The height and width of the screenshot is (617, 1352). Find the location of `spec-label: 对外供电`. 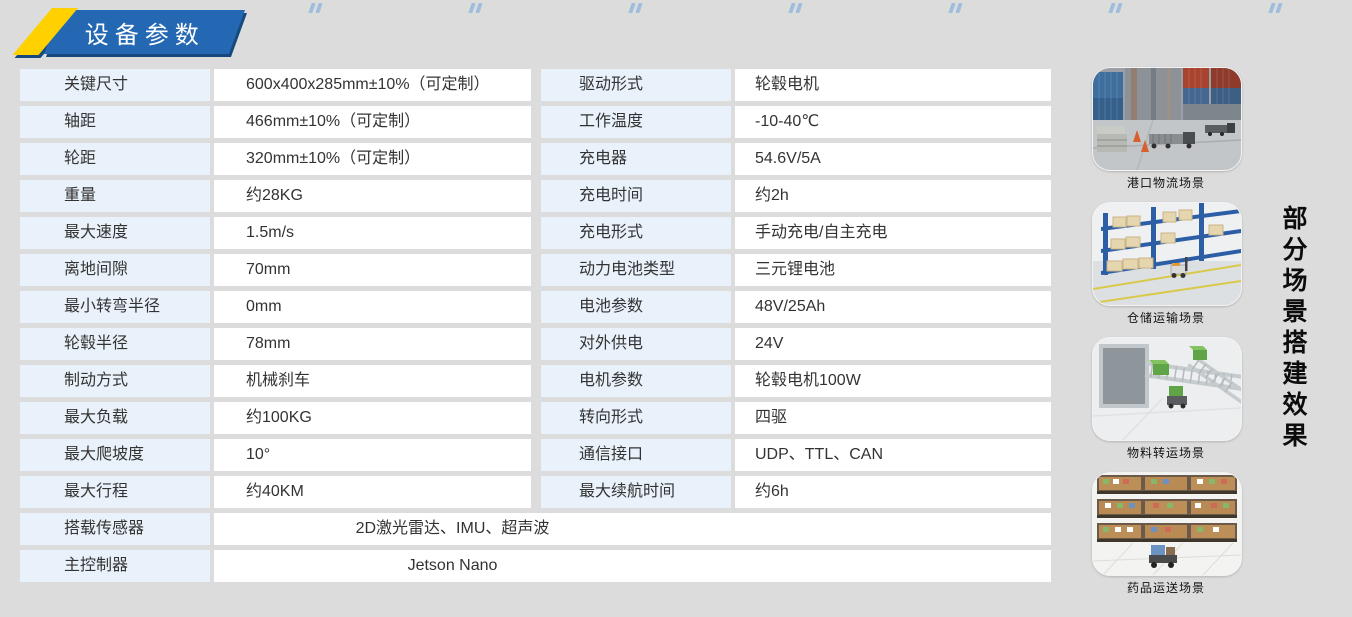

spec-label: 对外供电 is located at coordinates (636, 344).